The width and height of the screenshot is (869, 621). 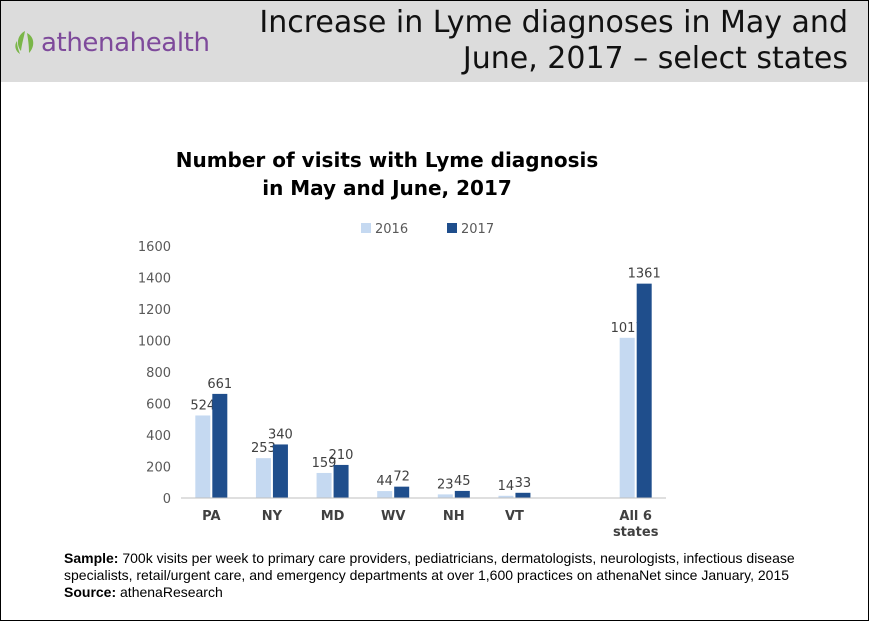 I want to click on y-tick-label: 600, so click(x=158, y=405).